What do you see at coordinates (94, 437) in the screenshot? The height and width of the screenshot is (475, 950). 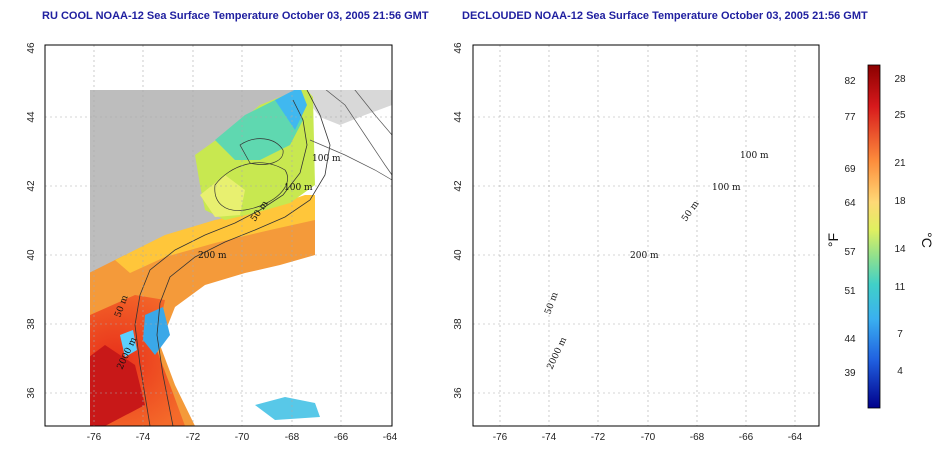 I see `left-x-tick: -76` at bounding box center [94, 437].